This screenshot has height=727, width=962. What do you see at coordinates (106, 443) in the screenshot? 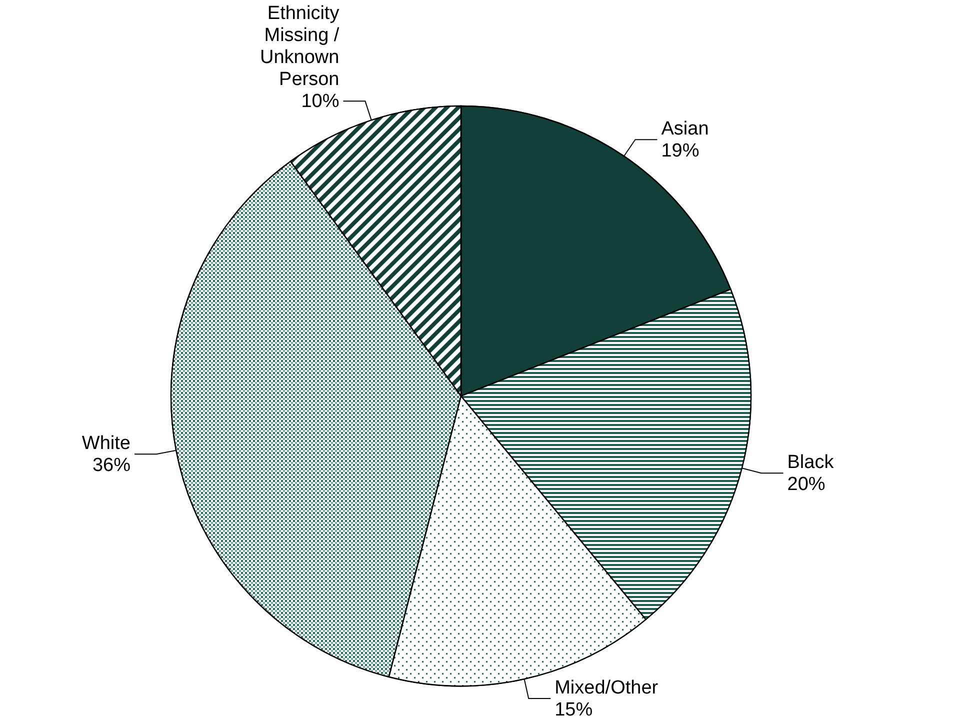
I see `slice-label: White` at bounding box center [106, 443].